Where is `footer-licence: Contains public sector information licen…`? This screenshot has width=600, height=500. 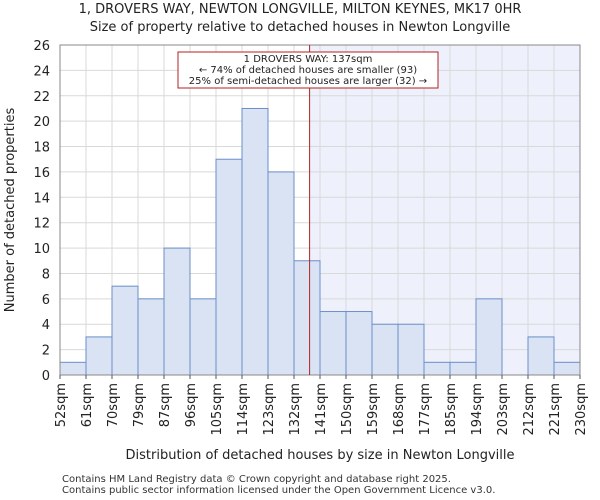 footer-licence: Contains public sector information licen… is located at coordinates (279, 490).